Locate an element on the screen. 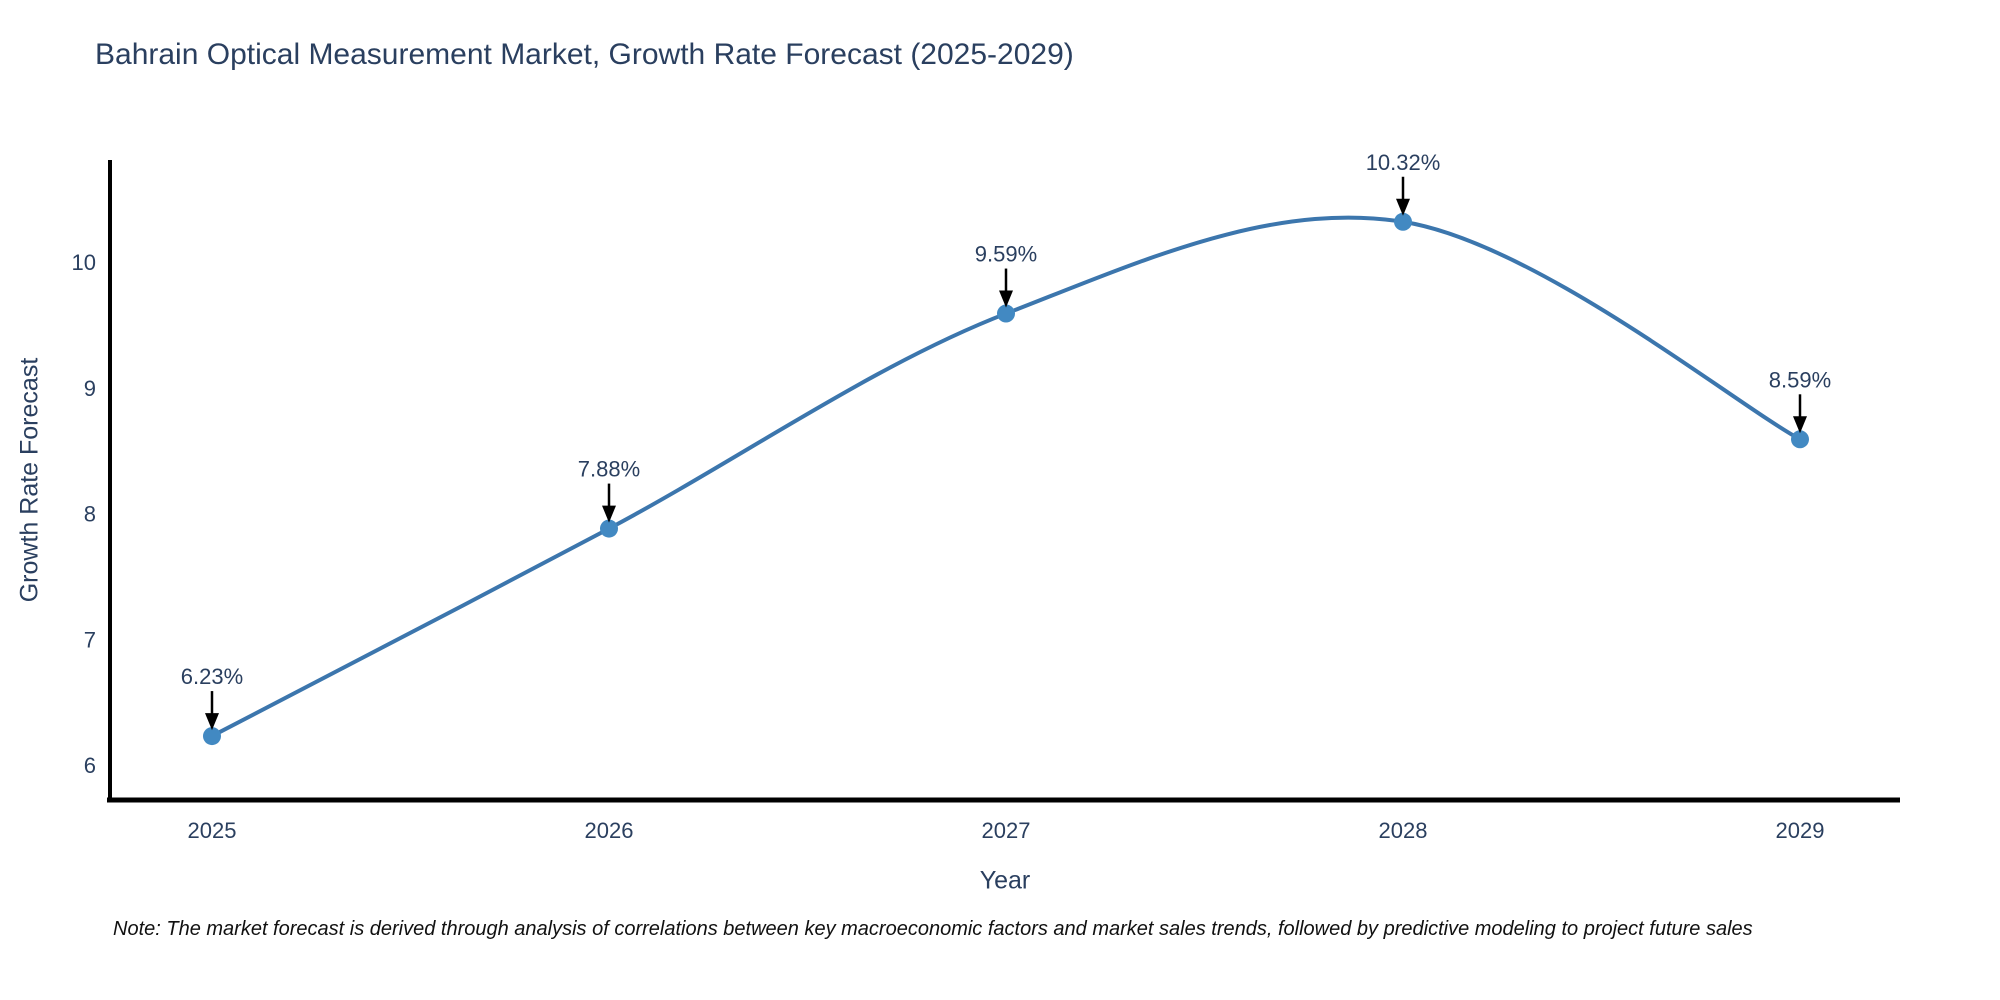 The image size is (2000, 1000). y-tick-label: 9 is located at coordinates (90, 388).